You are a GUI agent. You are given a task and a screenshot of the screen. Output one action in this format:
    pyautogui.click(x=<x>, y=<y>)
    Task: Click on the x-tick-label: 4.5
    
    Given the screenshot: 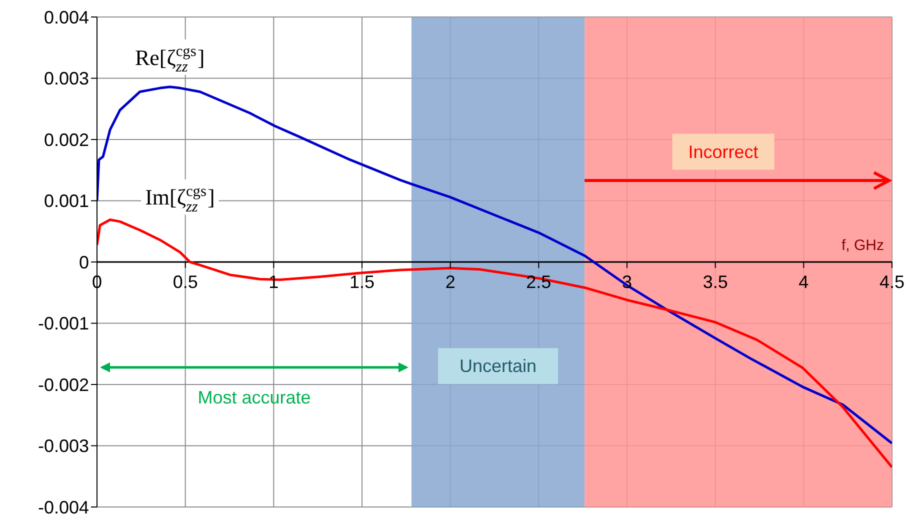 What is the action you would take?
    pyautogui.click(x=892, y=282)
    